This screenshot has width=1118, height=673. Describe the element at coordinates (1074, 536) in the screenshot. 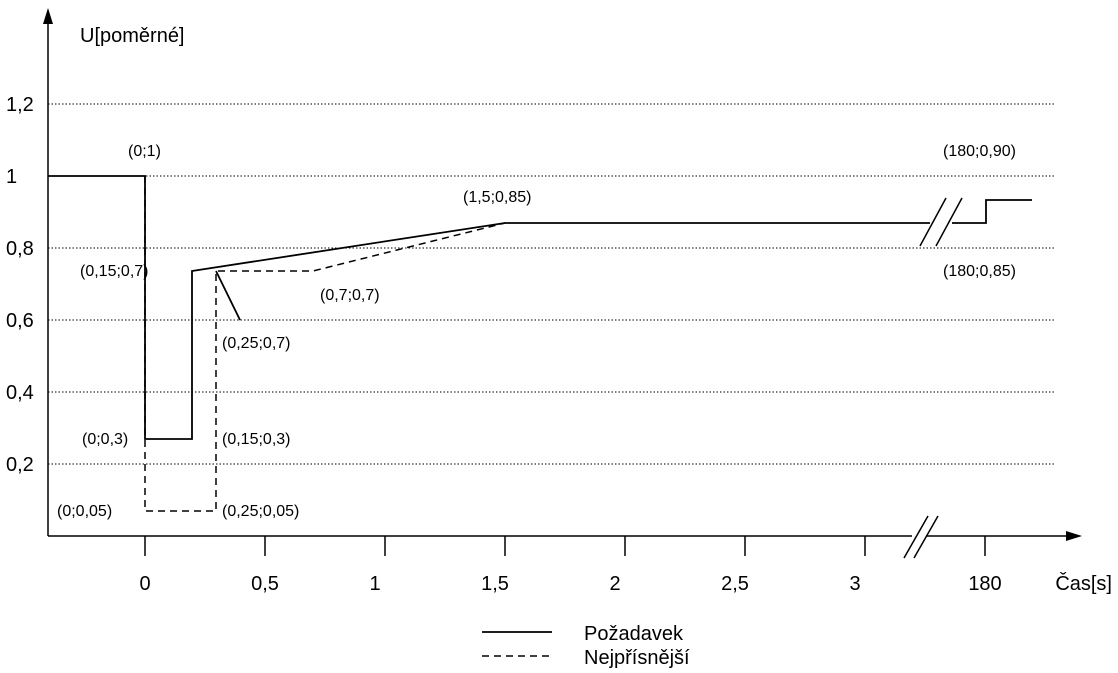

I see `x-axis-arrow` at that location.